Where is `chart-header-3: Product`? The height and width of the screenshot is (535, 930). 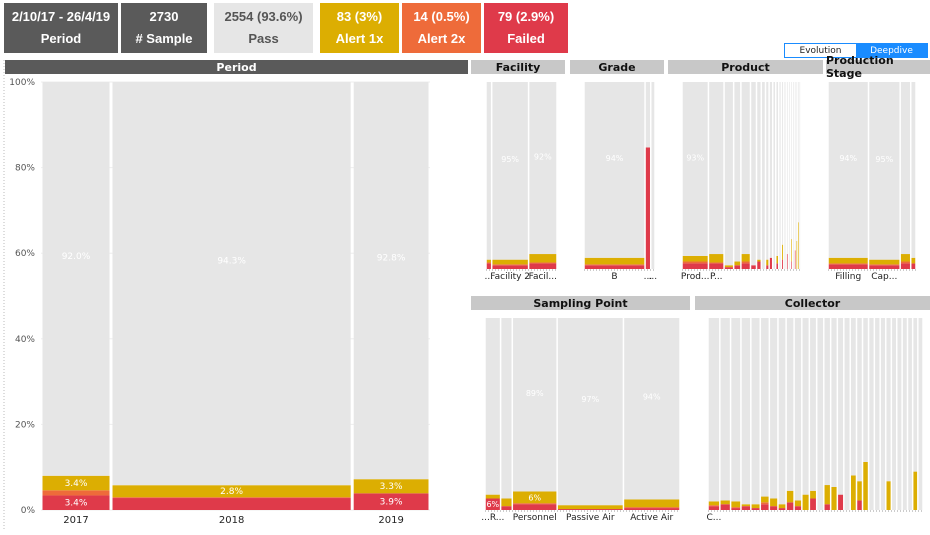 chart-header-3: Product is located at coordinates (745, 67).